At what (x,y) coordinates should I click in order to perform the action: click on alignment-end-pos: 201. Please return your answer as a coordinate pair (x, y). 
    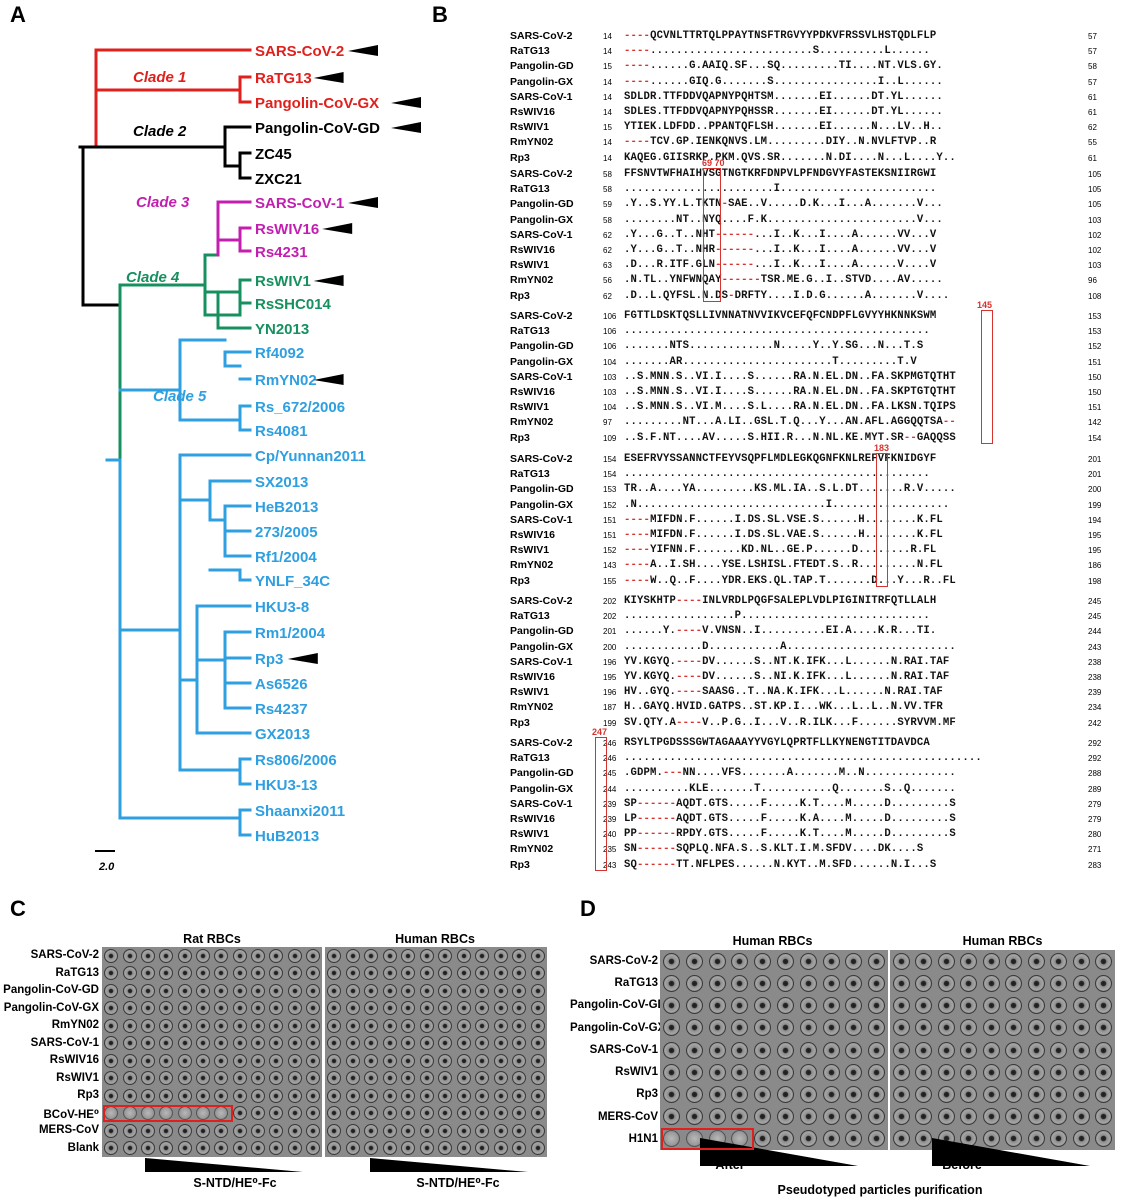
    Looking at the image, I should click on (1095, 459).